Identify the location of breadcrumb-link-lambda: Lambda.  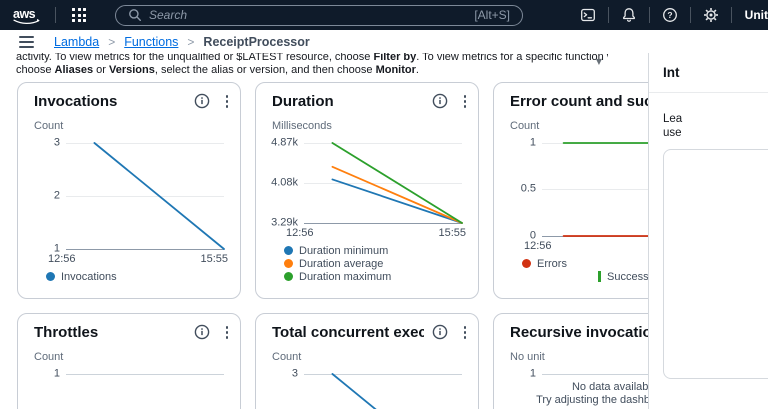
(77, 41).